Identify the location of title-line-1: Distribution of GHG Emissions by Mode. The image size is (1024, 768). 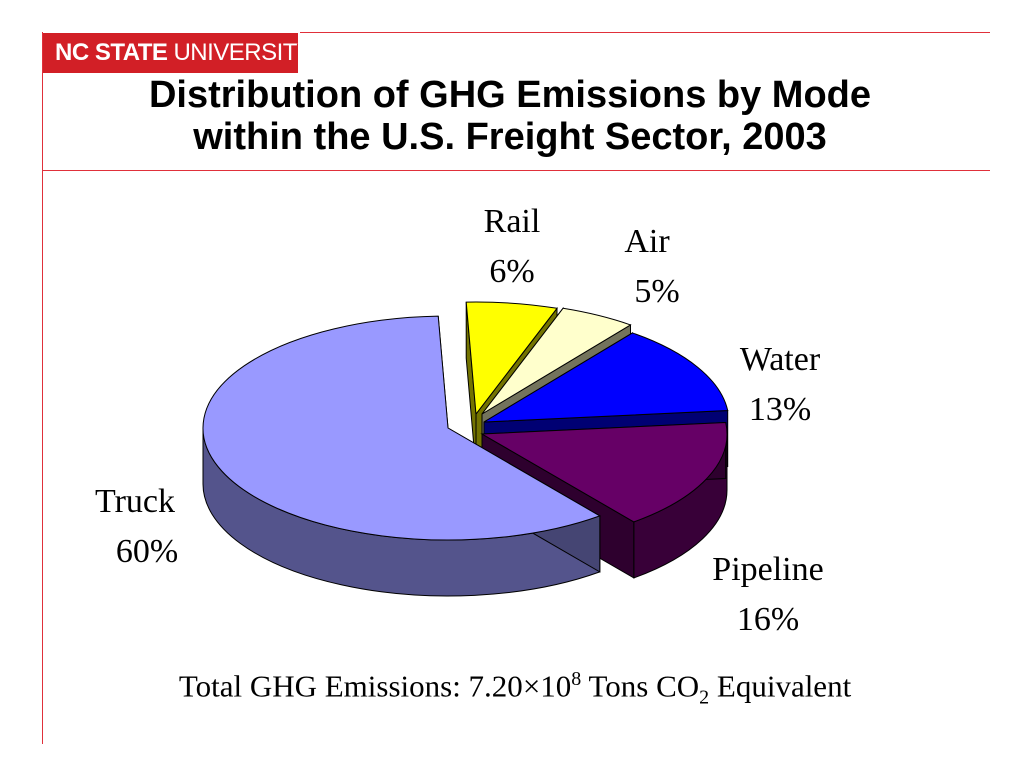
(510, 95).